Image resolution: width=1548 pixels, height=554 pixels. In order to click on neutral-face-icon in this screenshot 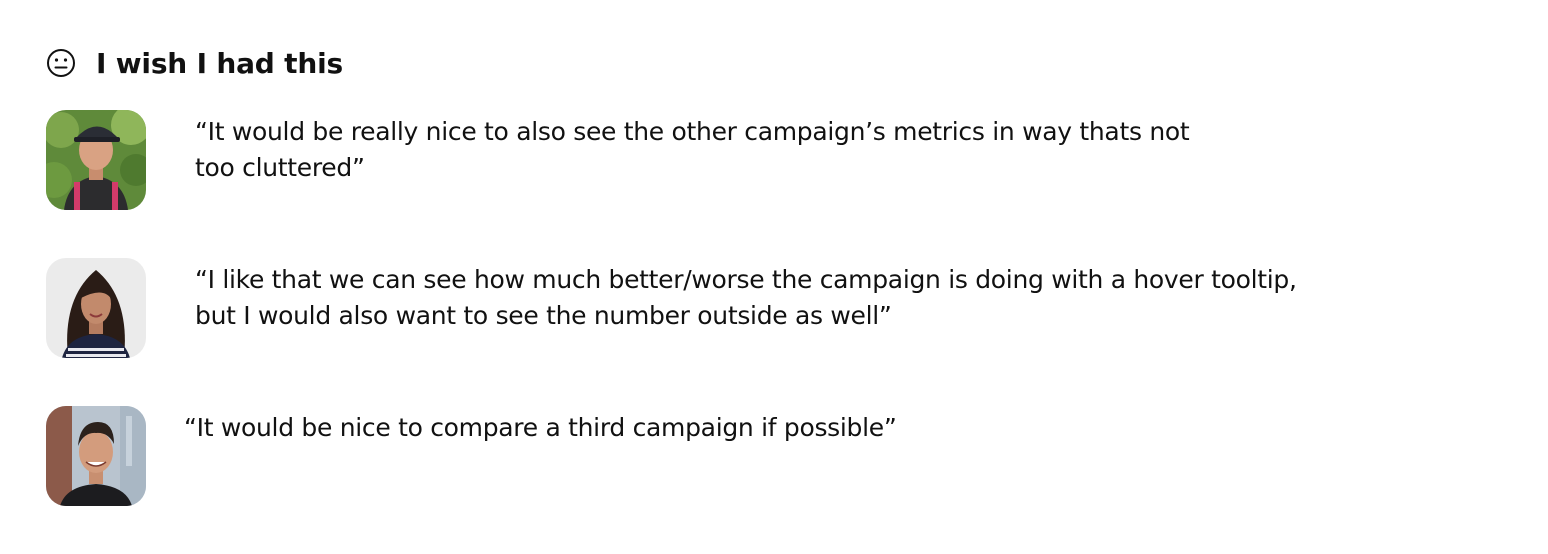, I will do `click(61, 63)`.